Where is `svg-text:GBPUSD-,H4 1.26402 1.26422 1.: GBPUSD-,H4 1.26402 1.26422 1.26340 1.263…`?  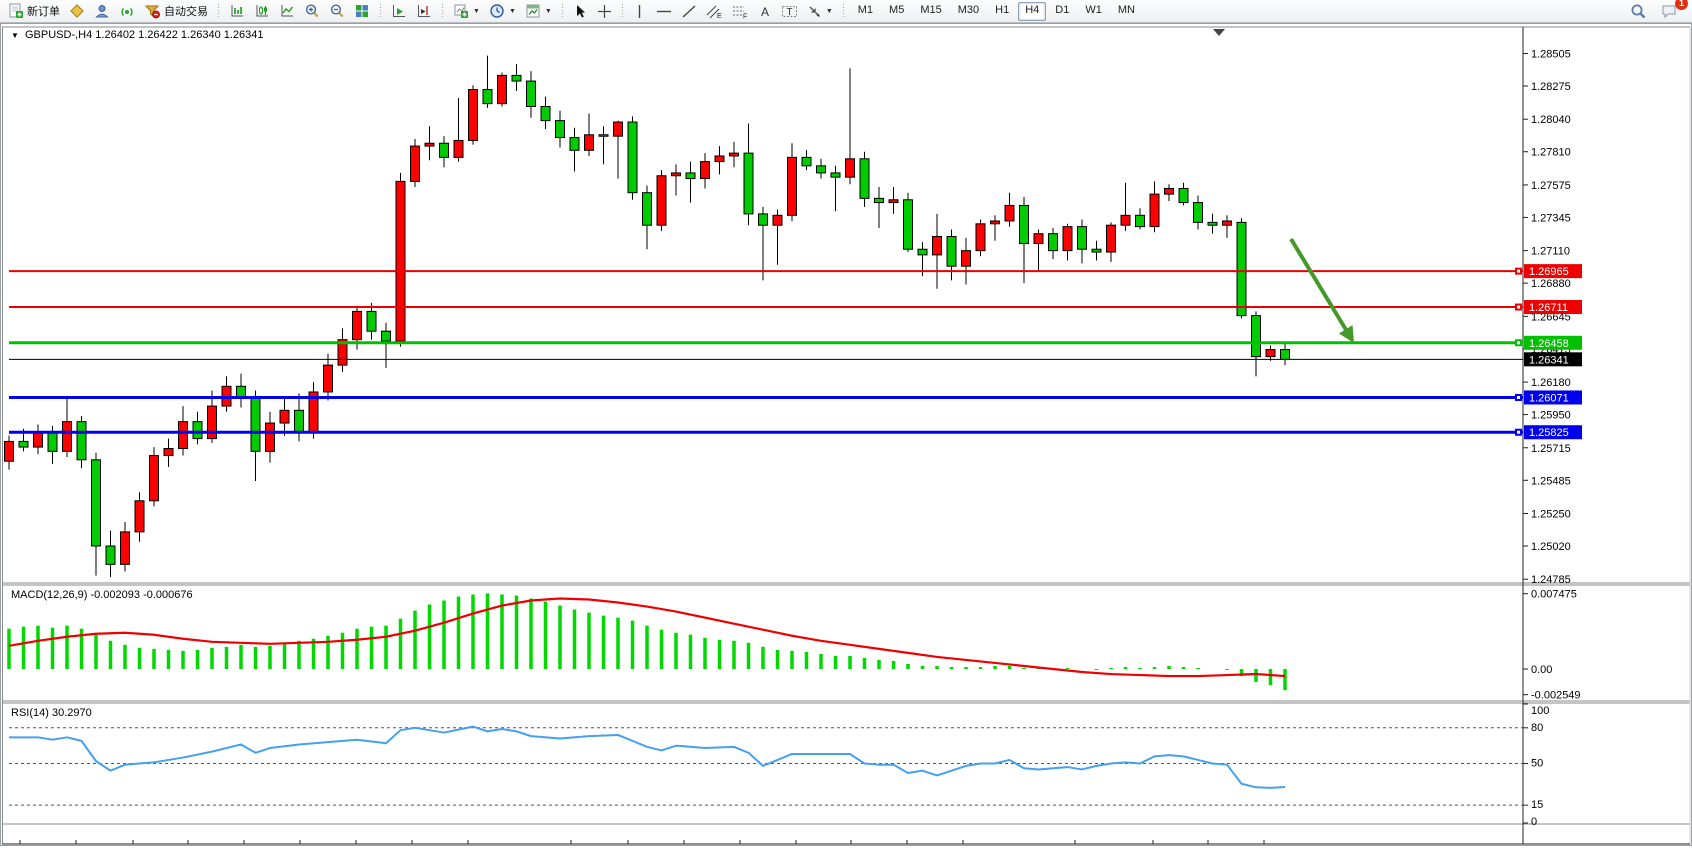 svg-text:GBPUSD-,H4 1.26402 1.26422 1.: GBPUSD-,H4 1.26402 1.26422 1.26340 1.263… is located at coordinates (144, 35).